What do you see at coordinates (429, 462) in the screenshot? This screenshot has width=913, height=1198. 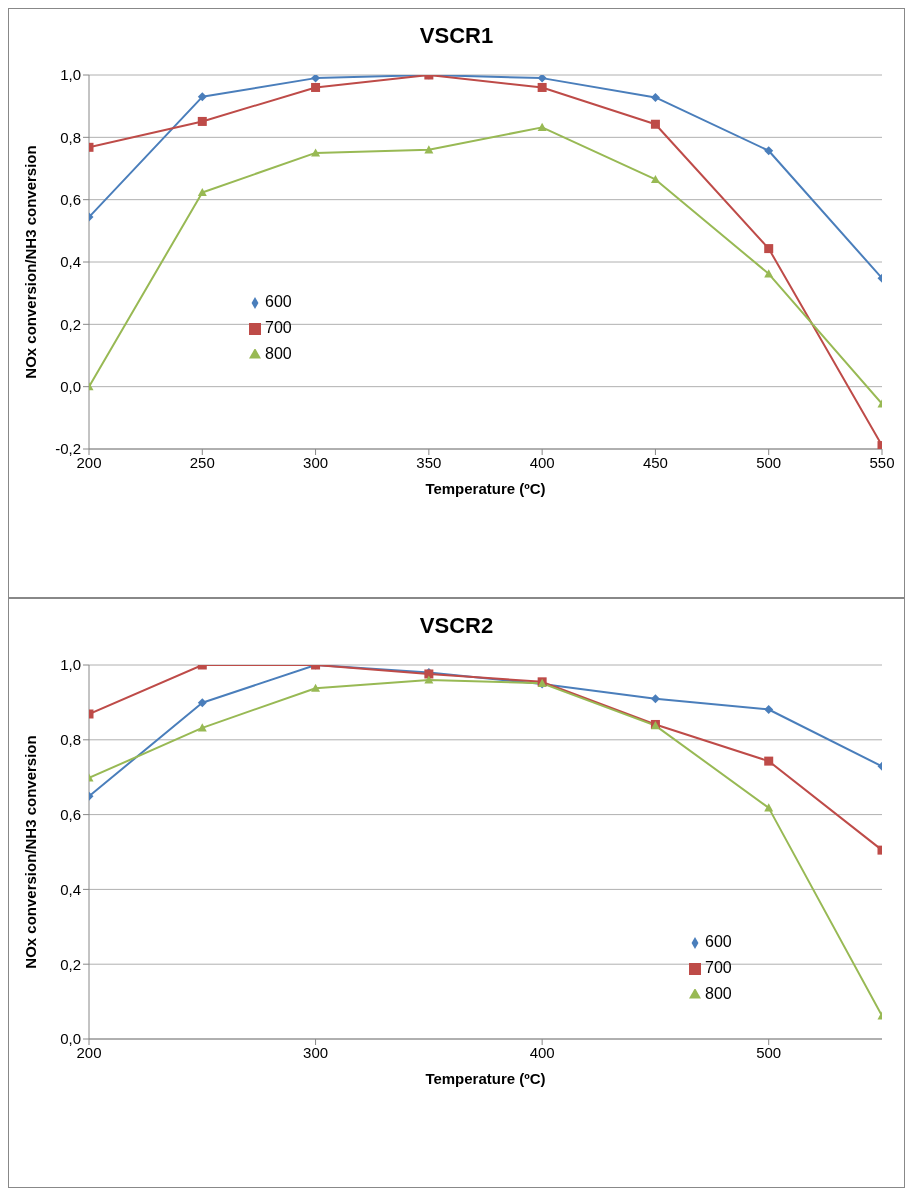 I see `x-tick-label: 350` at bounding box center [429, 462].